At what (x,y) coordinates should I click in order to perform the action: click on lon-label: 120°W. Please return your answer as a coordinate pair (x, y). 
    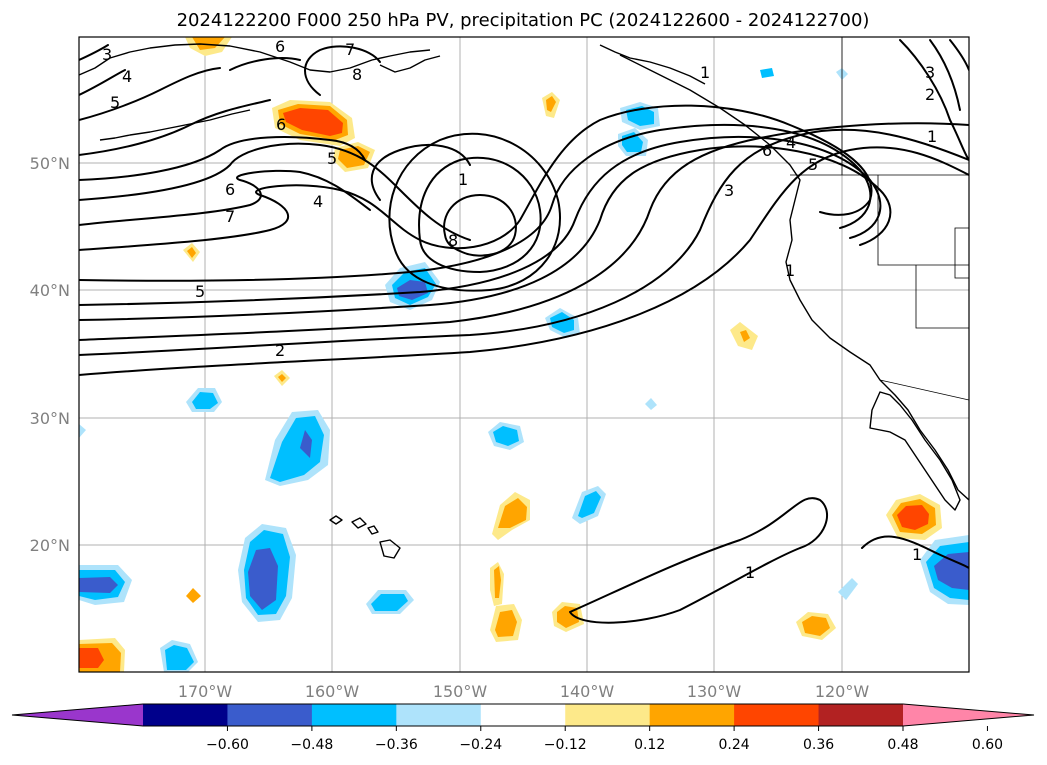
    Looking at the image, I should click on (842, 691).